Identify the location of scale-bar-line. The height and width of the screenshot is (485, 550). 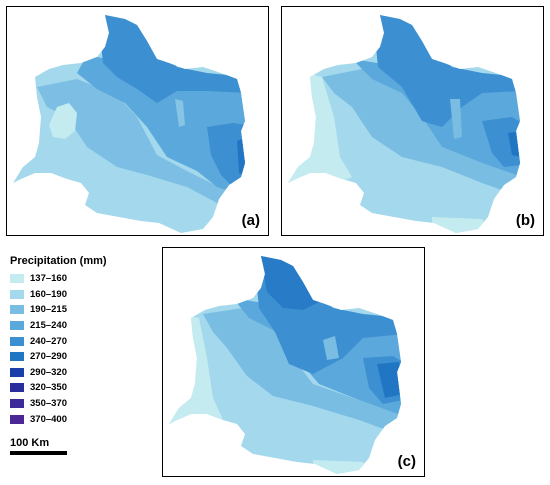
(38, 453).